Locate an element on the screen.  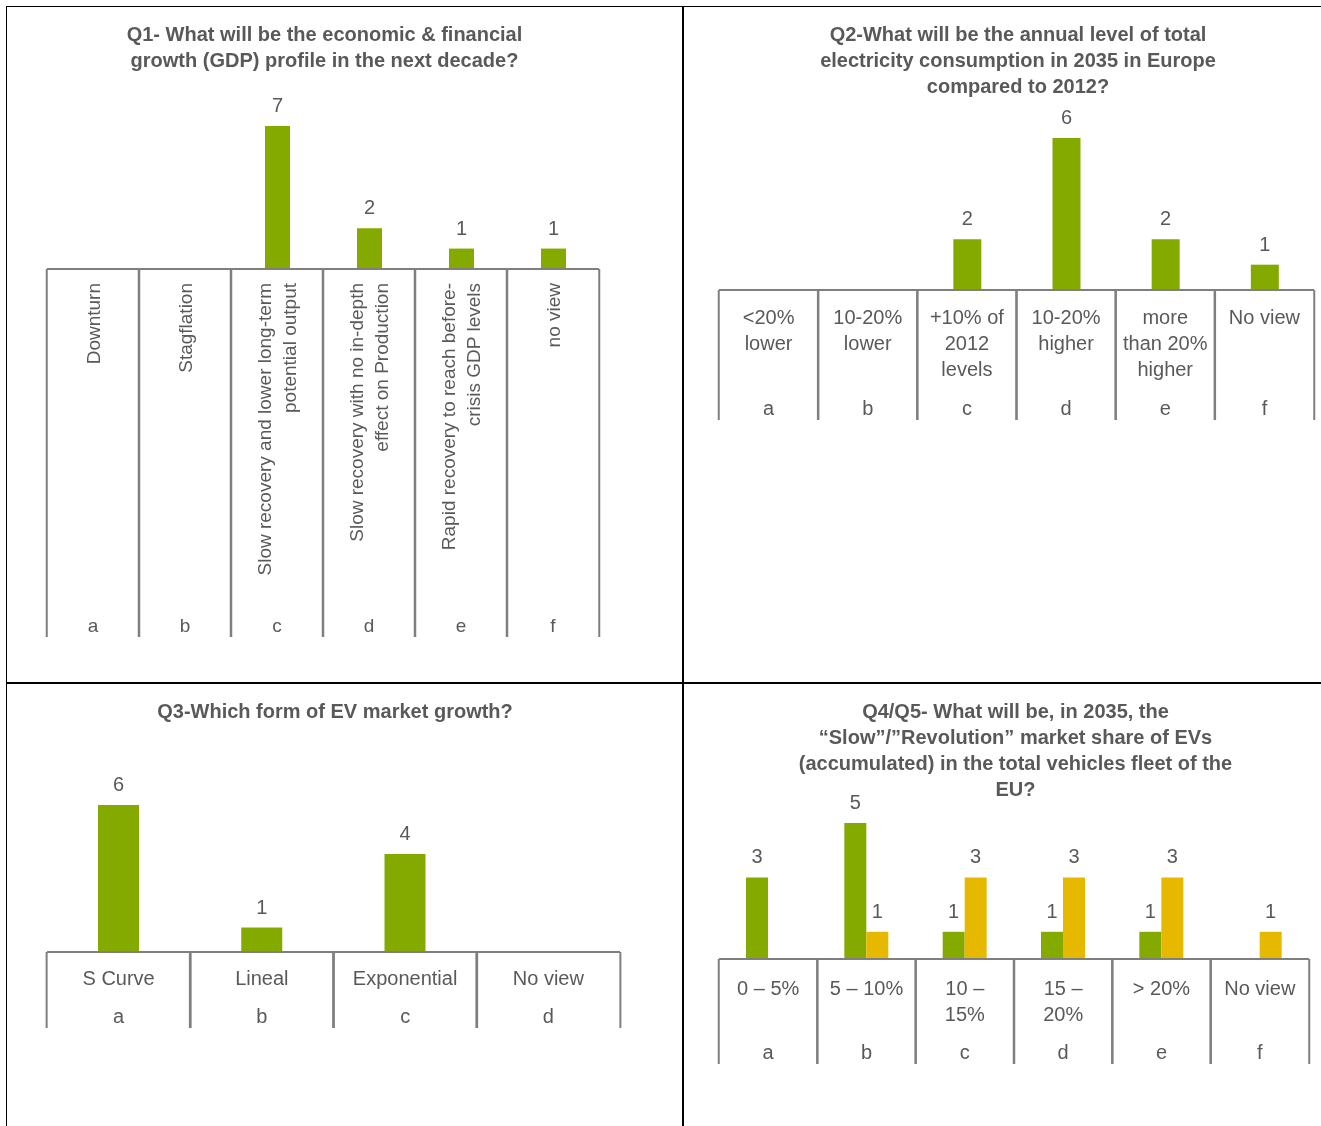
x-tick-label: 15 – 20% is located at coordinates (1063, 1001).